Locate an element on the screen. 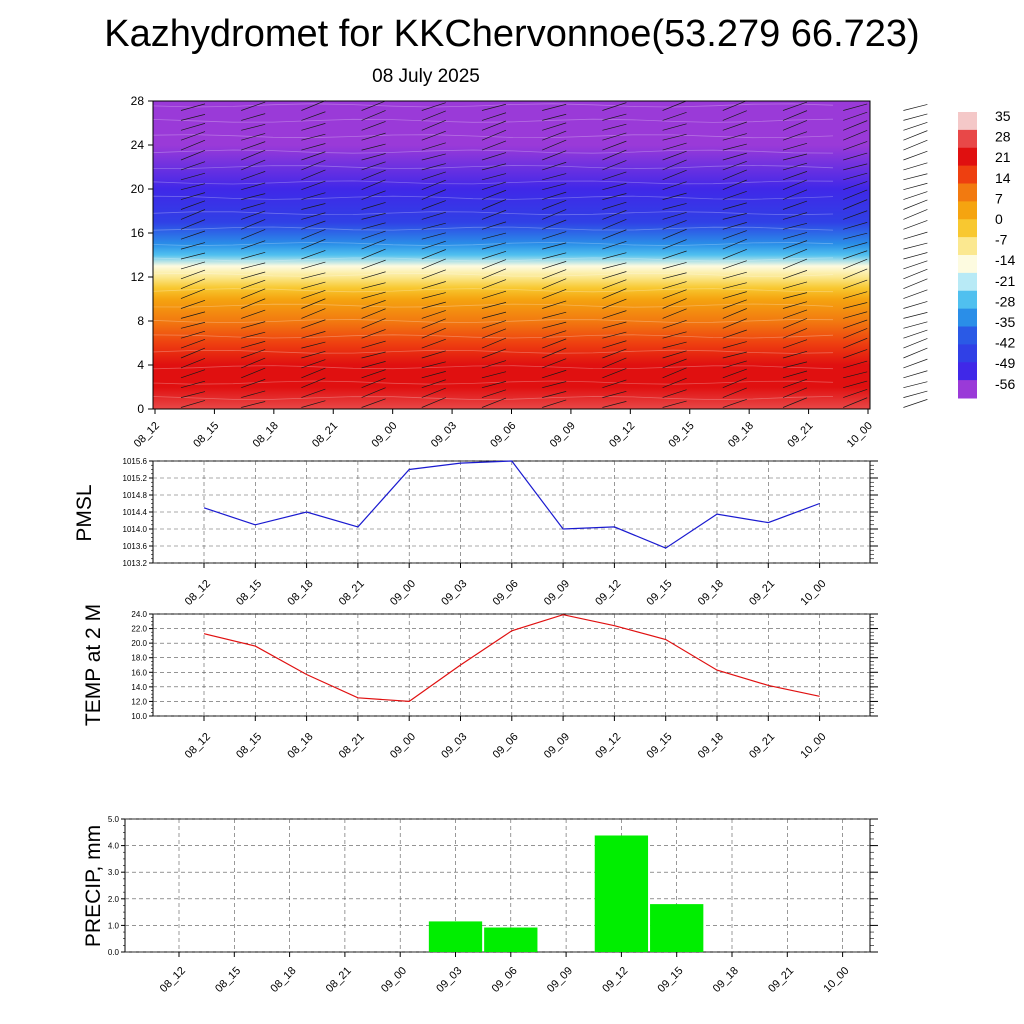 The width and height of the screenshot is (1024, 1024). y-tick-label: 4.0 is located at coordinates (114, 846).